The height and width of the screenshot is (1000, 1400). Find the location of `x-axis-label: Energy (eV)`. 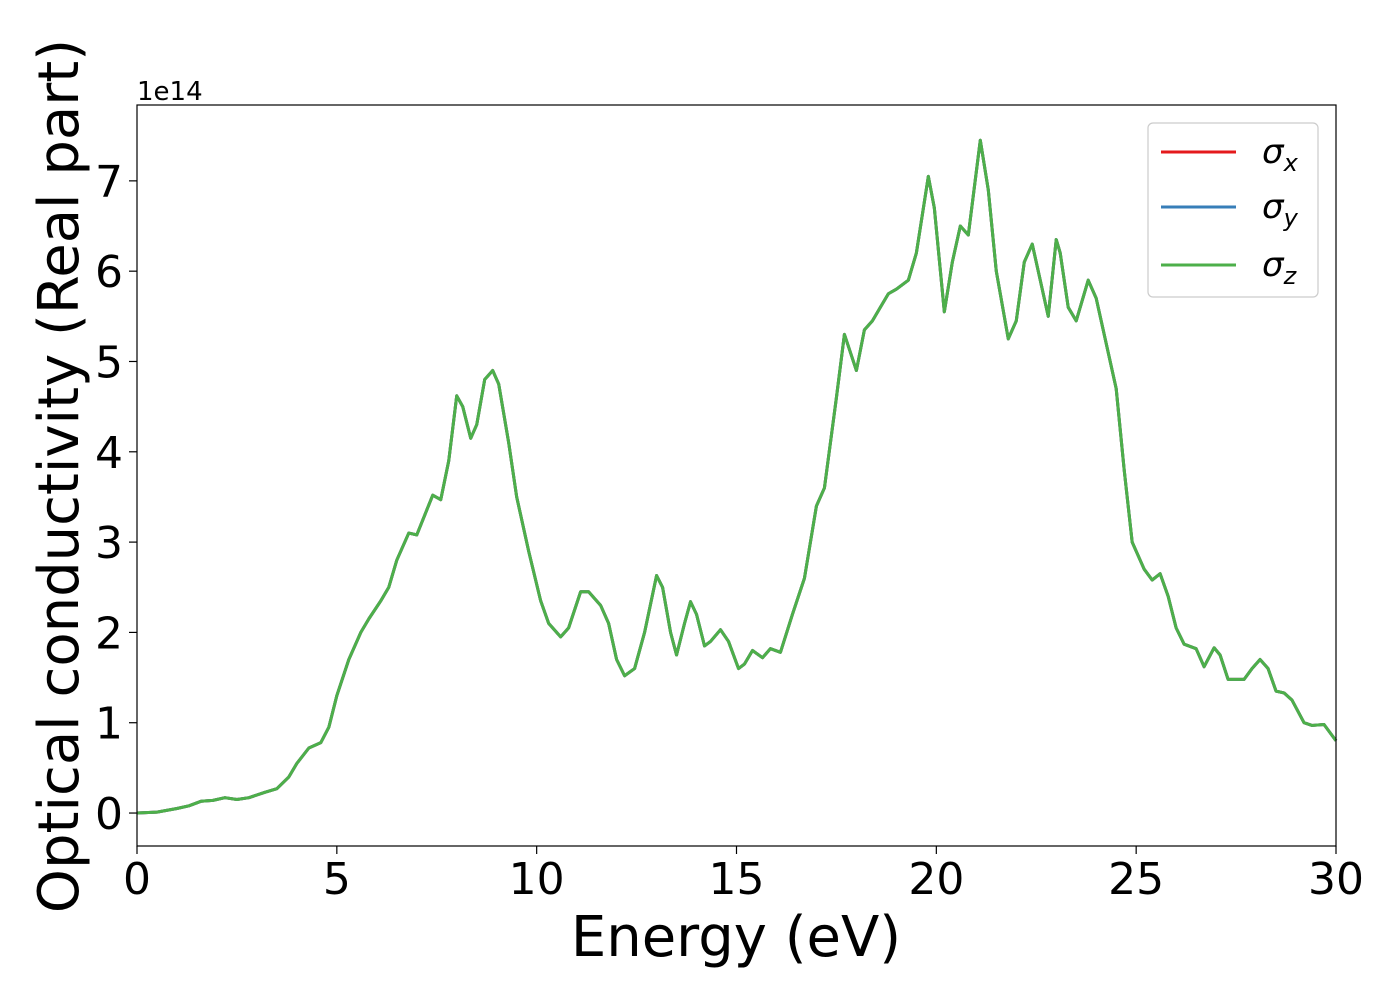

x-axis-label: Energy (eV) is located at coordinates (736, 937).